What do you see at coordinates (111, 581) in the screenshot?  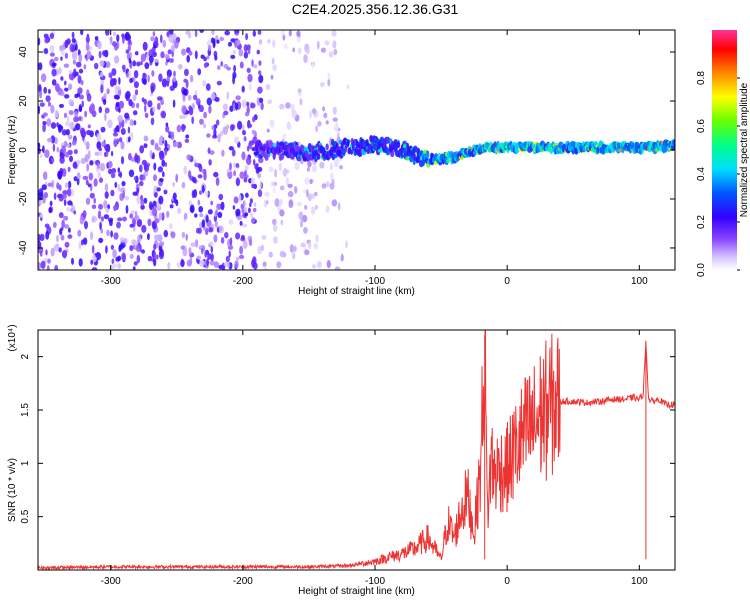 I see `x-tick-label: -300` at bounding box center [111, 581].